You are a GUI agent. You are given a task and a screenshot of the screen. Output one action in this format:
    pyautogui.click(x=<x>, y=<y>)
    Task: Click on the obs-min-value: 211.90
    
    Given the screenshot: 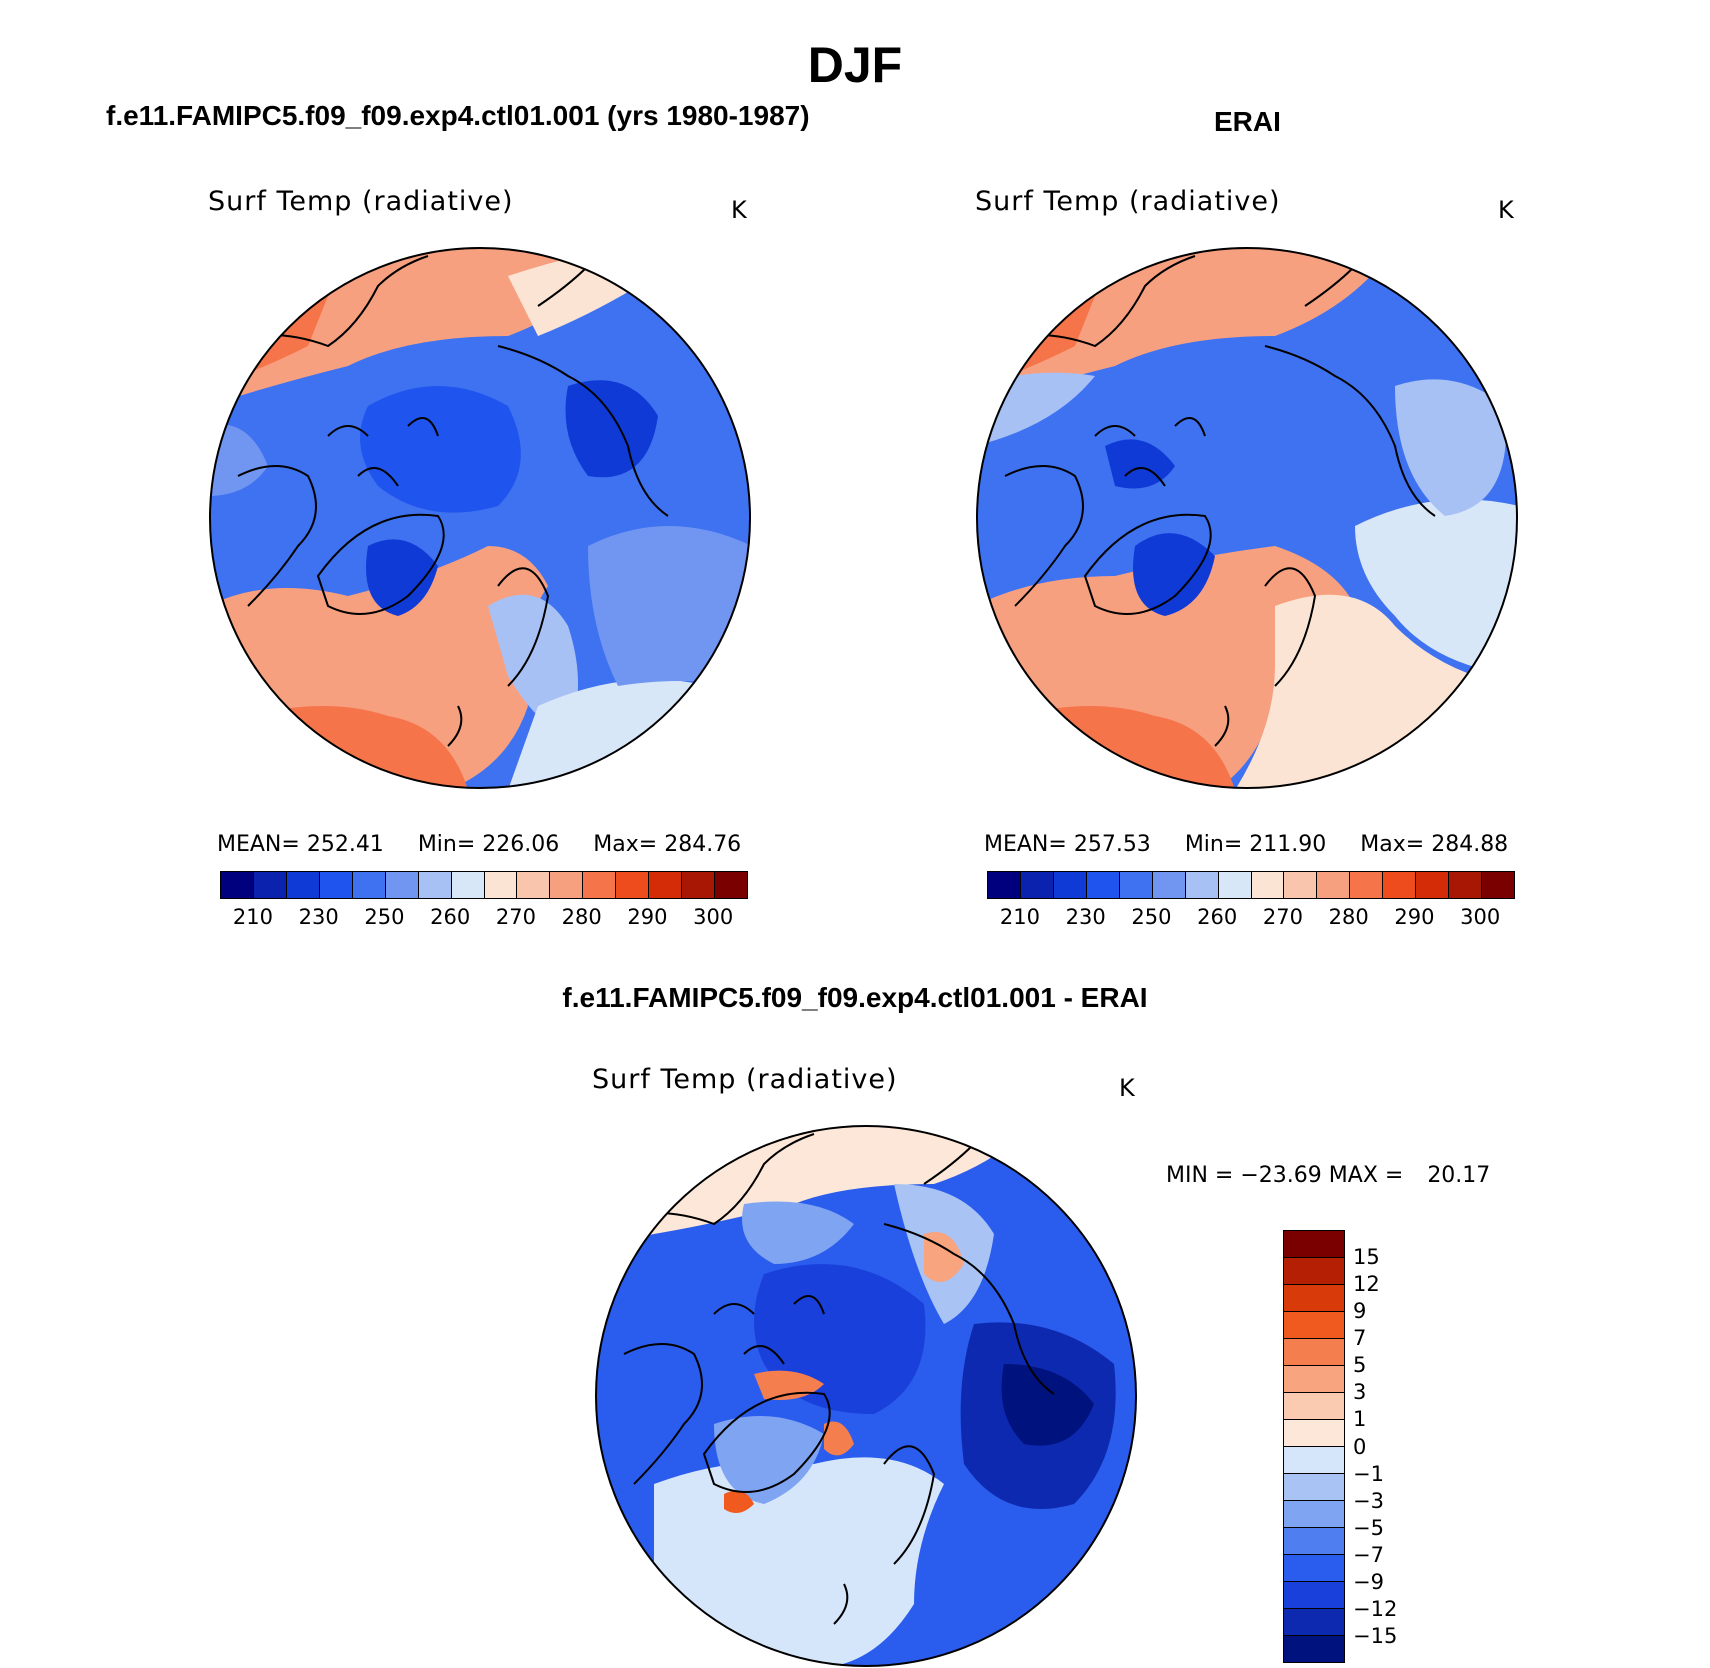 What is the action you would take?
    pyautogui.click(x=1288, y=844)
    